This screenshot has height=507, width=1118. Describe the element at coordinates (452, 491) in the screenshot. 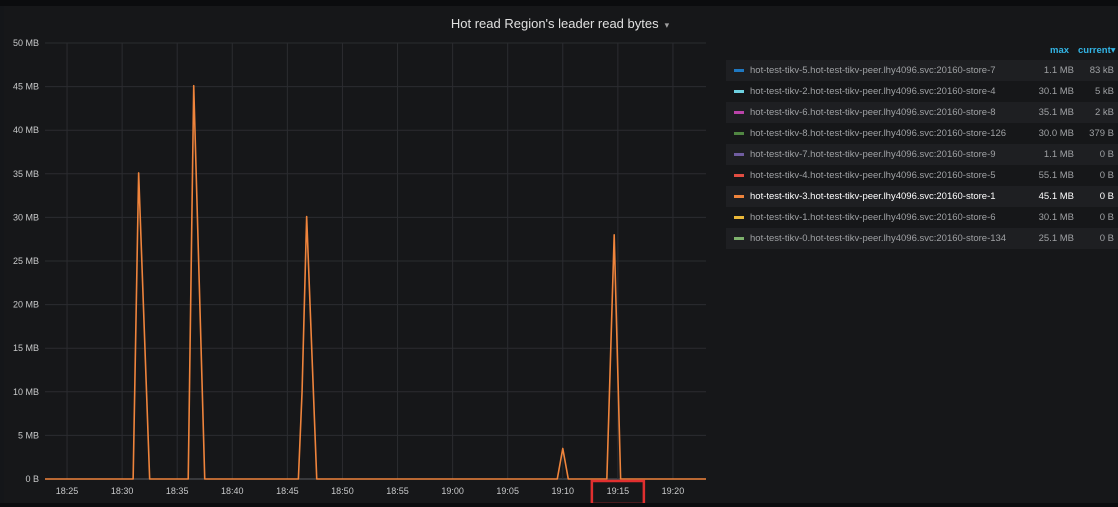

I see `x-tick-label: 19:00` at that location.